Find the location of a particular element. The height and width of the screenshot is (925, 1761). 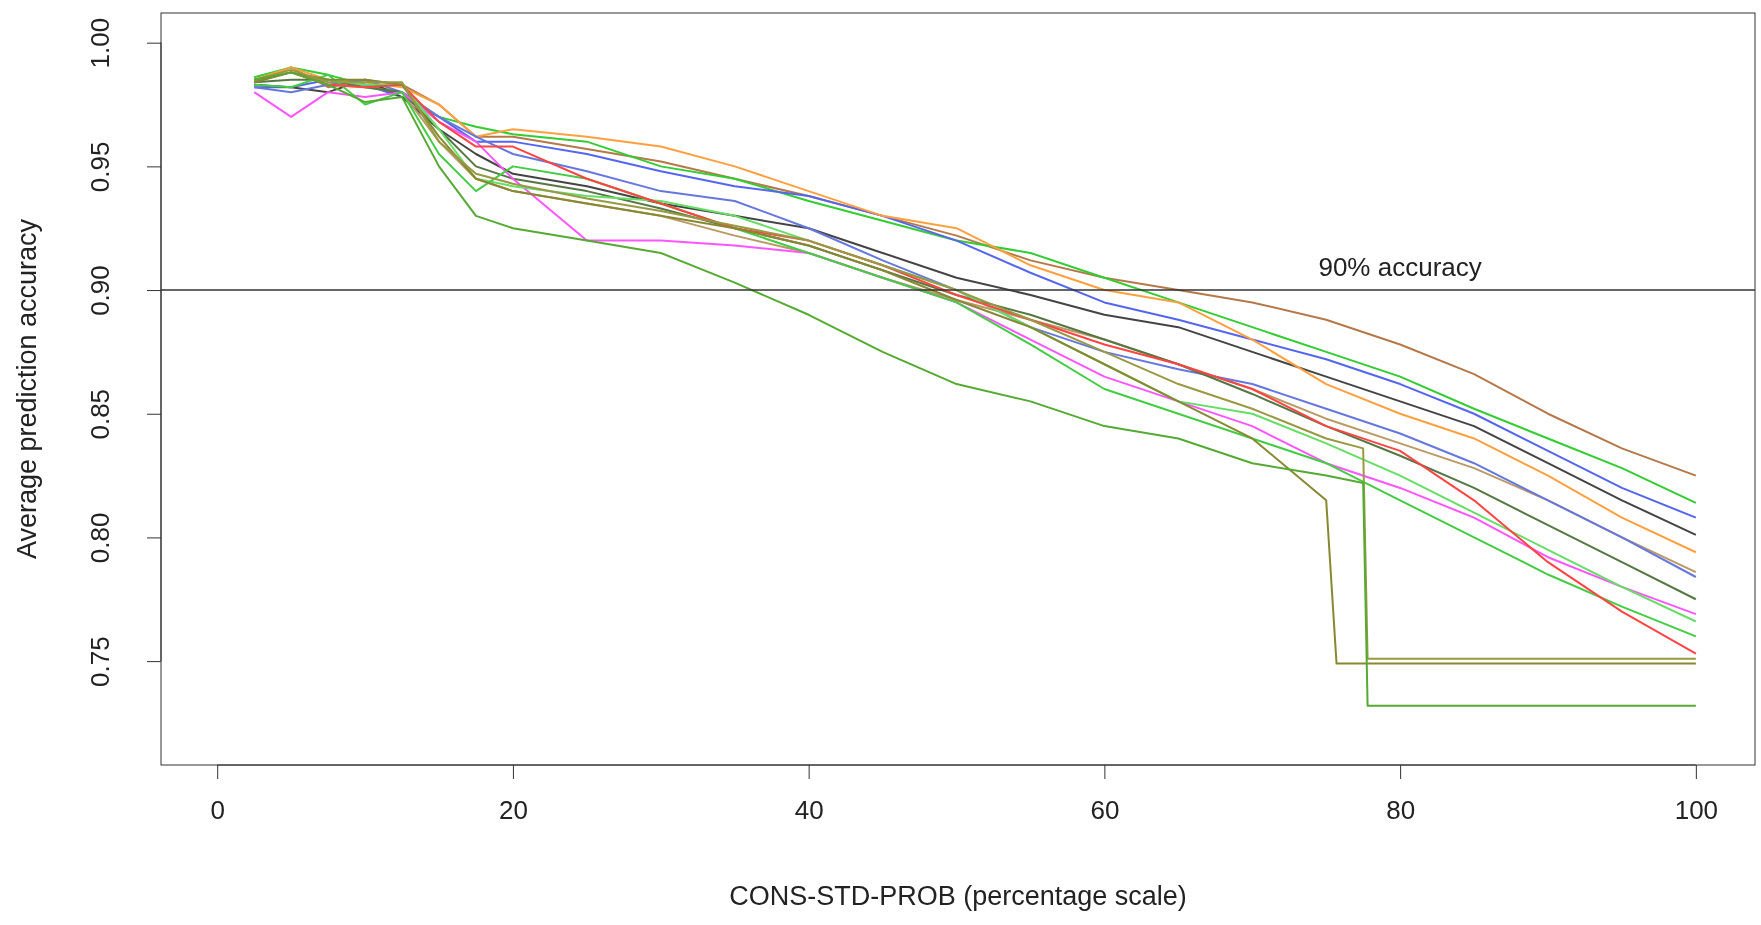

y-tick-label: 0.75 is located at coordinates (100, 661).